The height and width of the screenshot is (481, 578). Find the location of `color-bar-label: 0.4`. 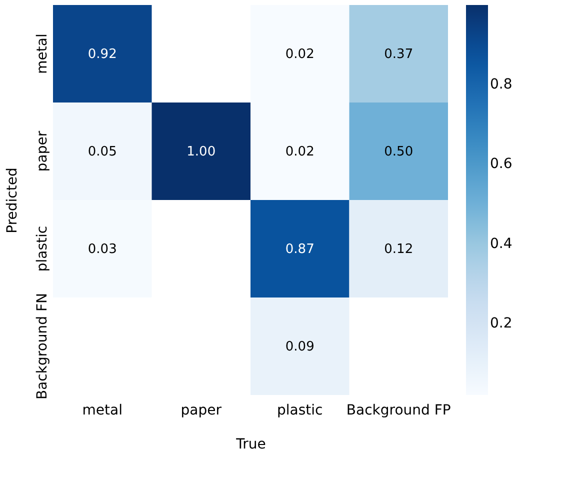

color-bar-label: 0.4 is located at coordinates (501, 244).